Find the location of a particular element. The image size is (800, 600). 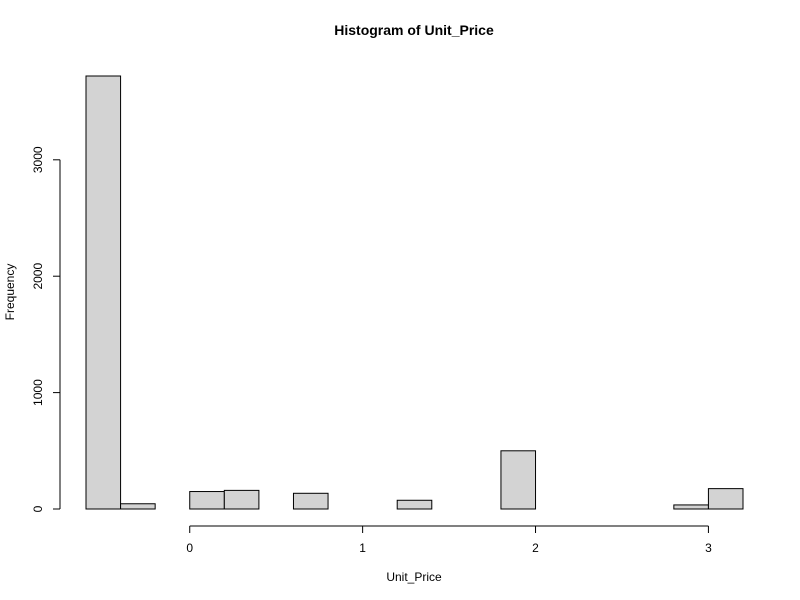

x-tick-label: 2 is located at coordinates (535, 548).